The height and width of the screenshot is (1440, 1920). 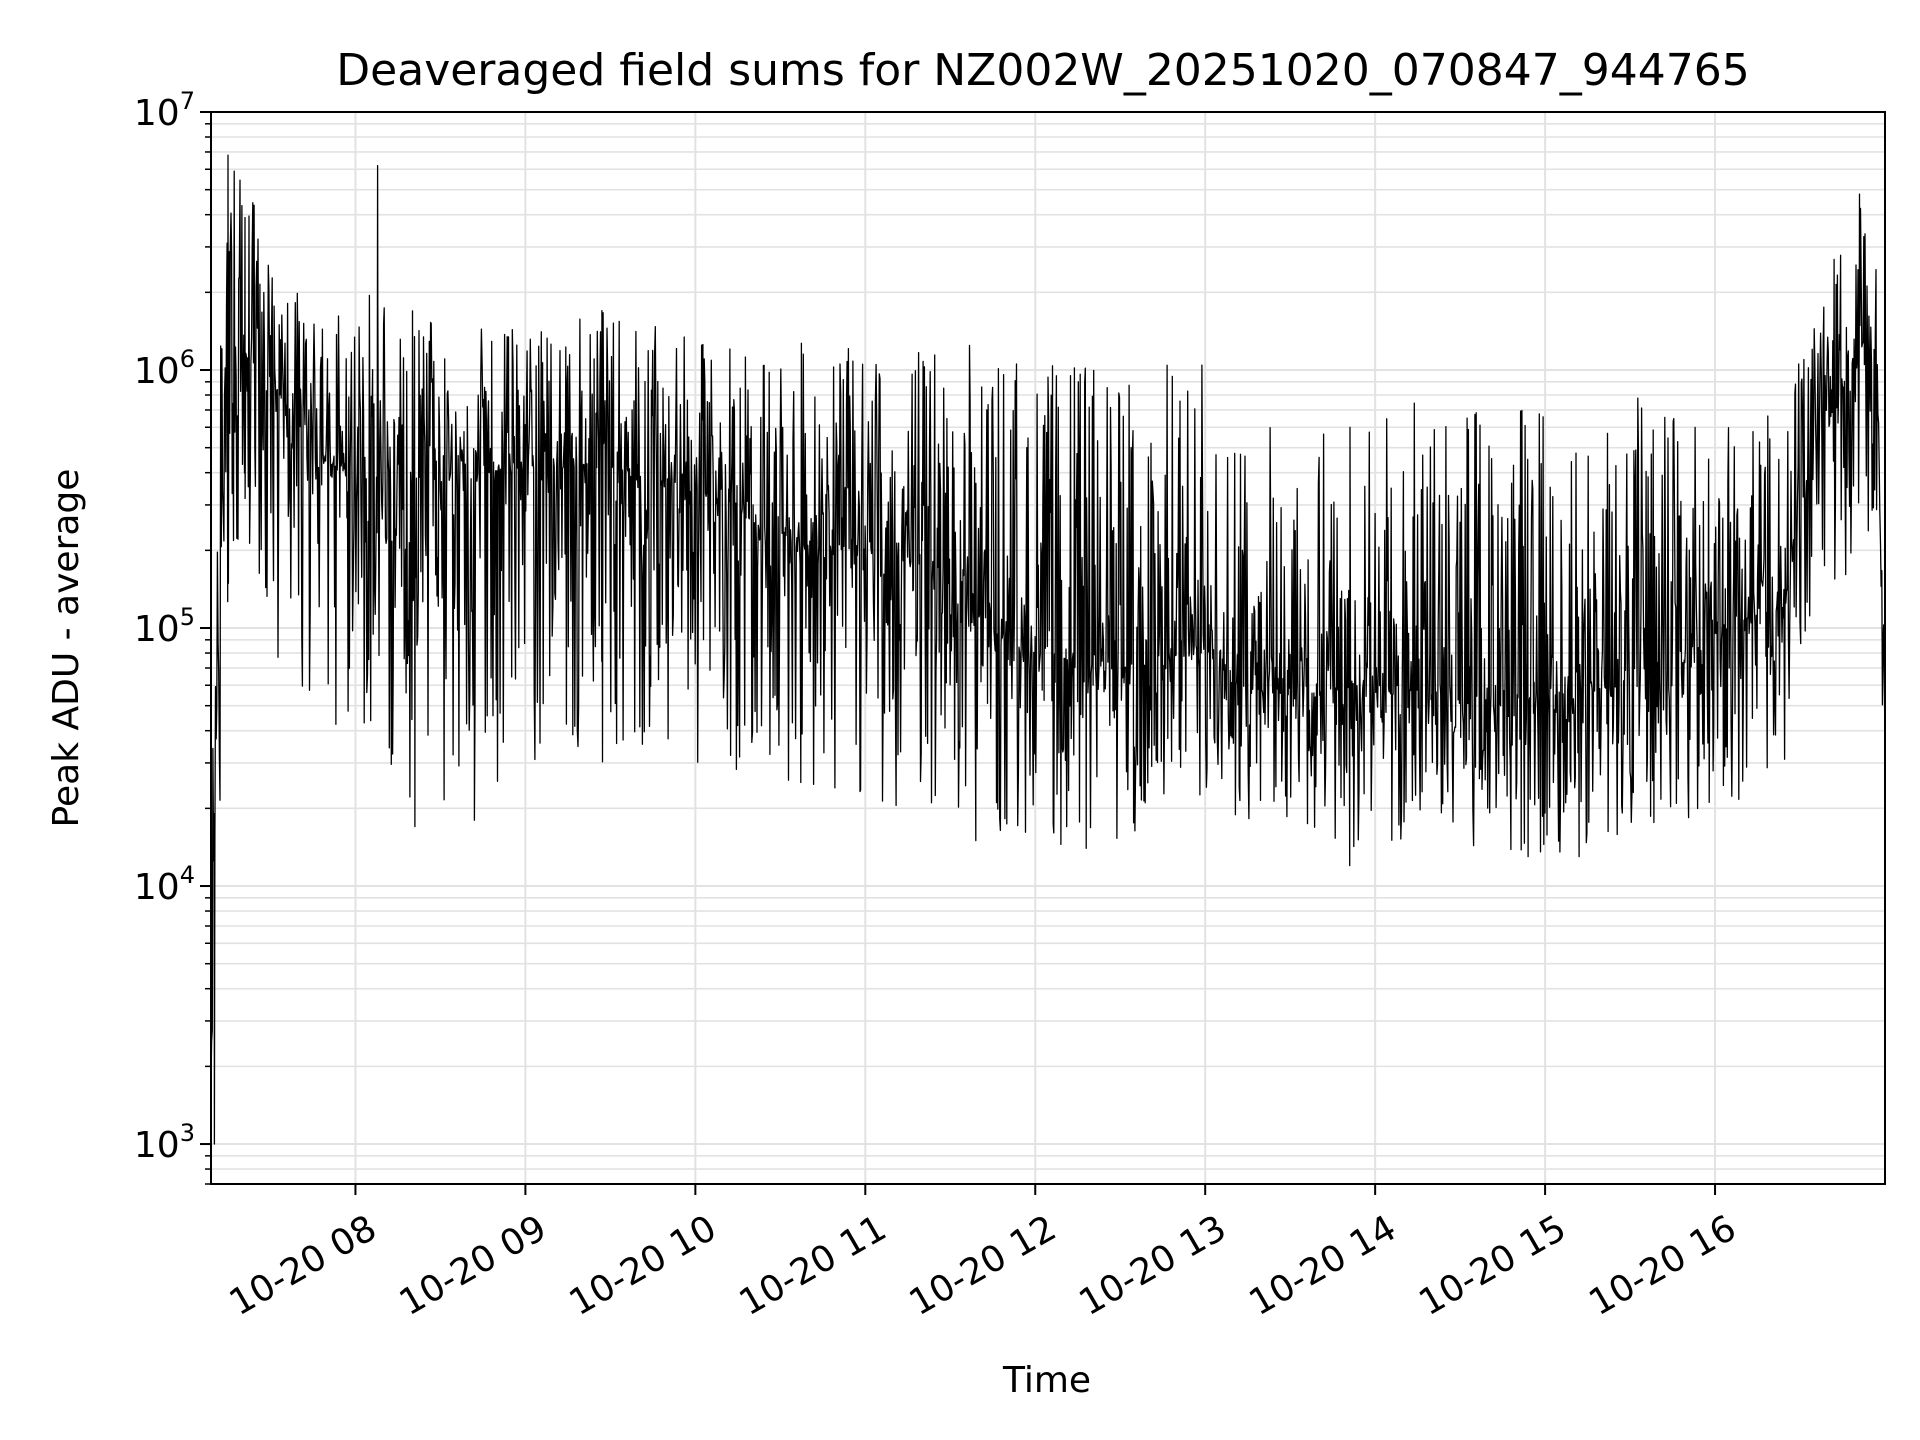 I want to click on y-tick-label: 10⁴, so click(x=164, y=884).